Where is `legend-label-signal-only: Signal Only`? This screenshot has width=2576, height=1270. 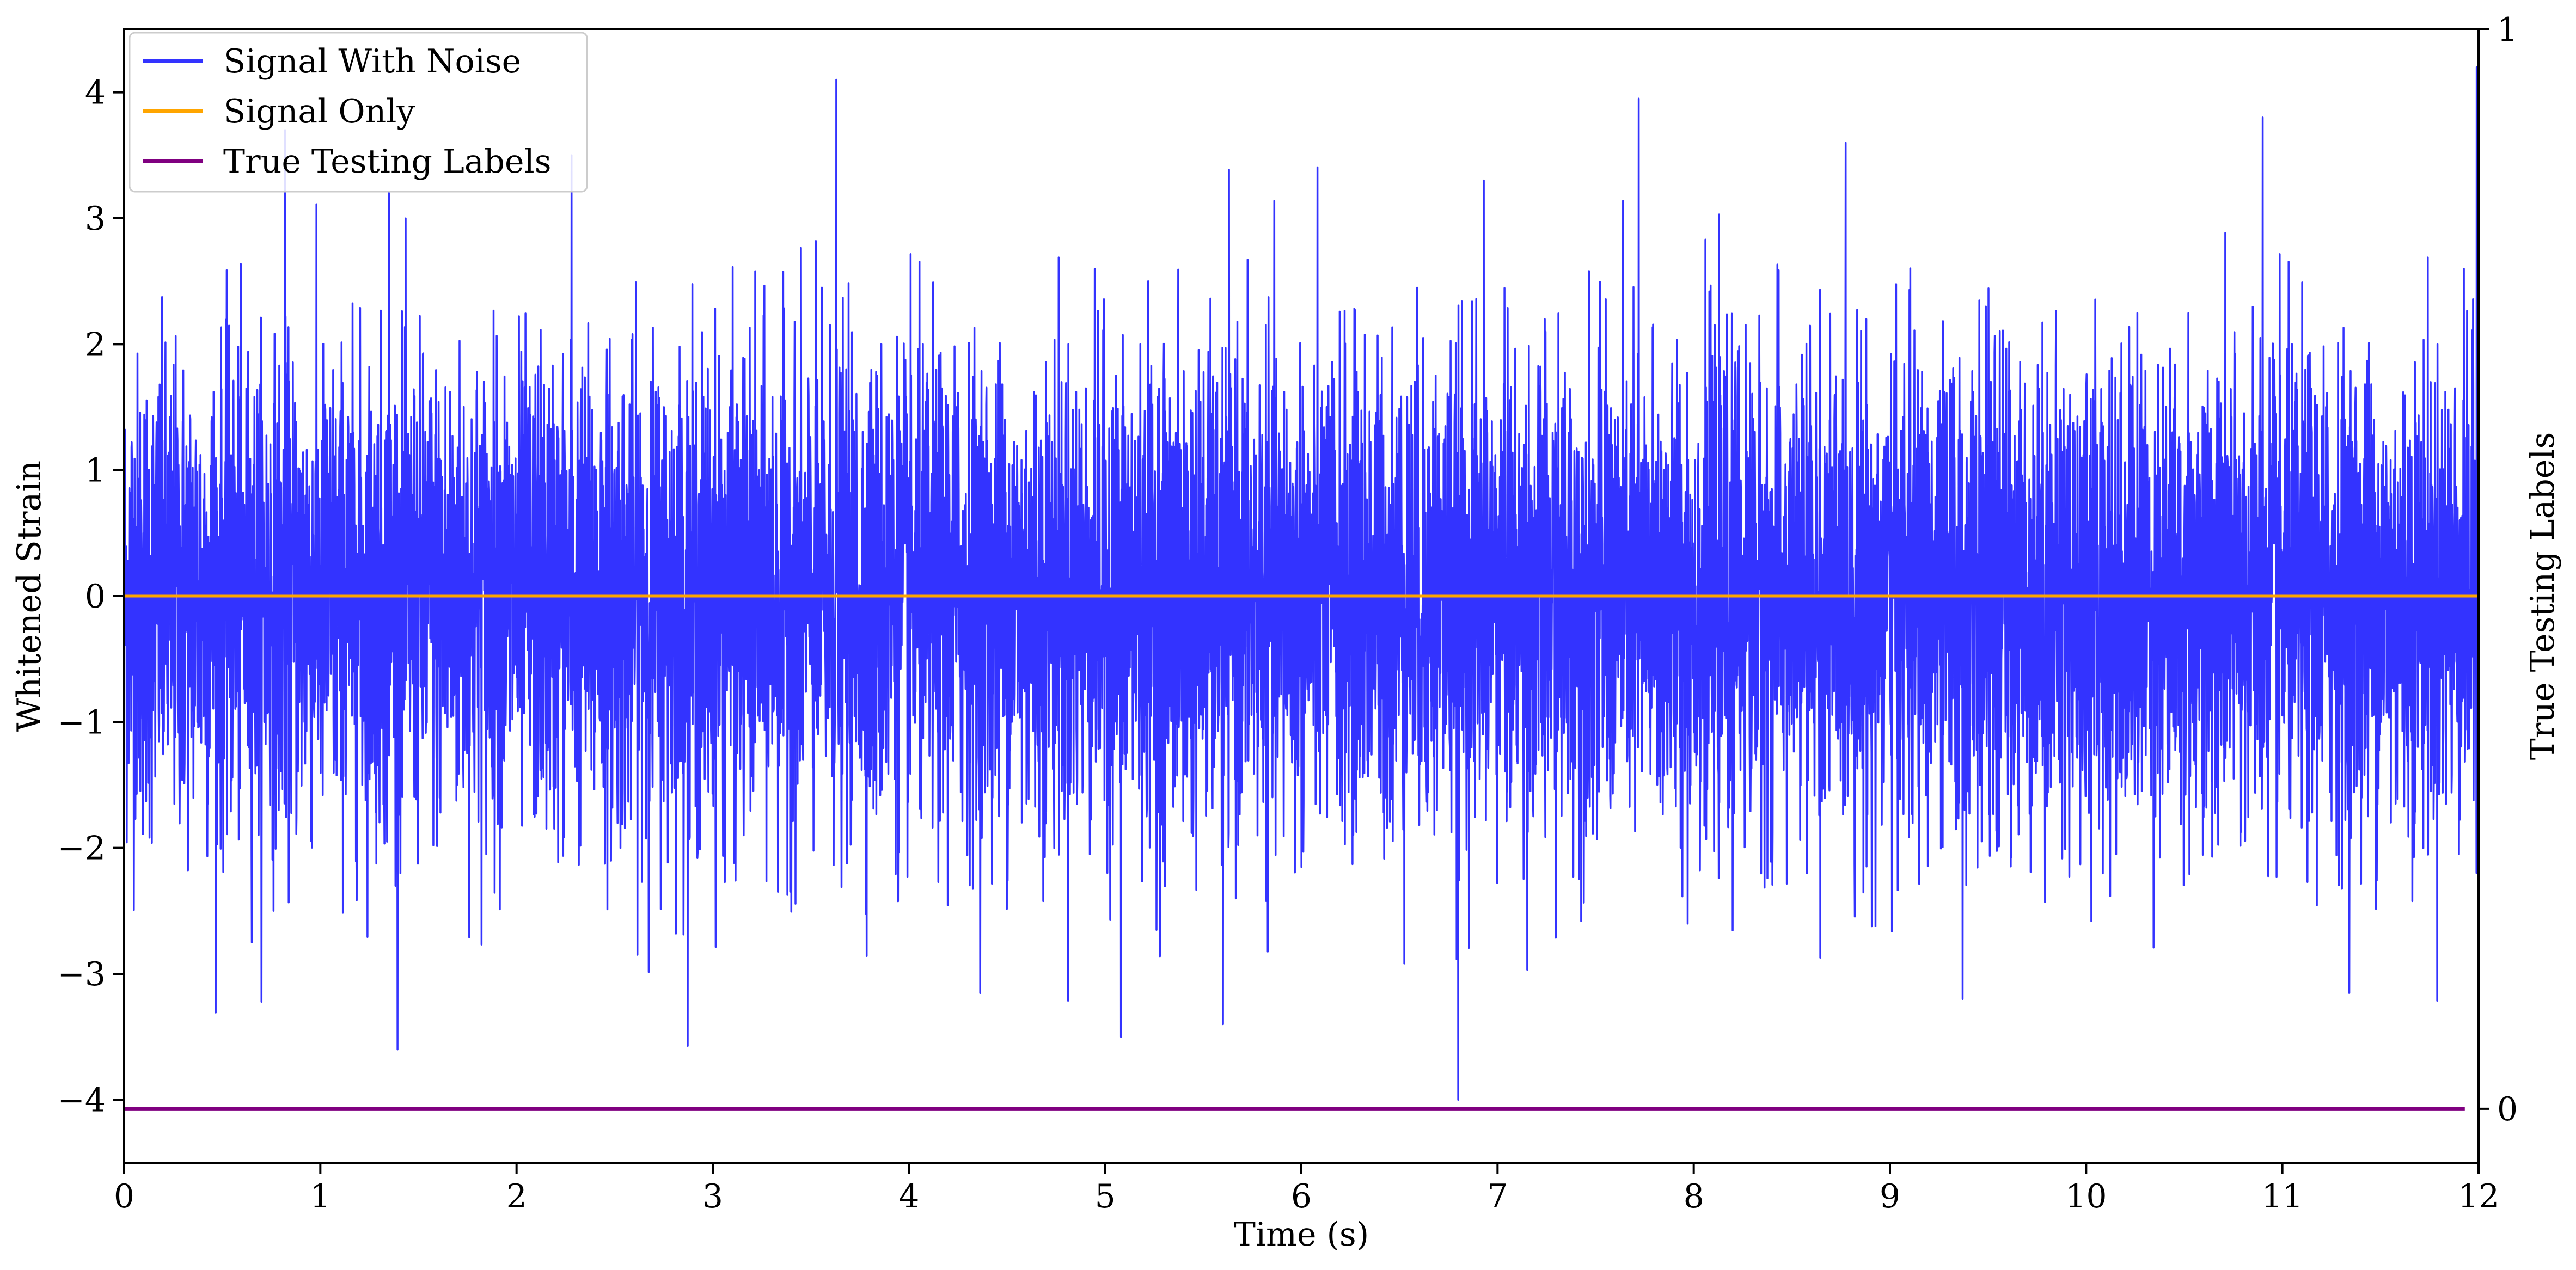
legend-label-signal-only: Signal Only is located at coordinates (319, 112).